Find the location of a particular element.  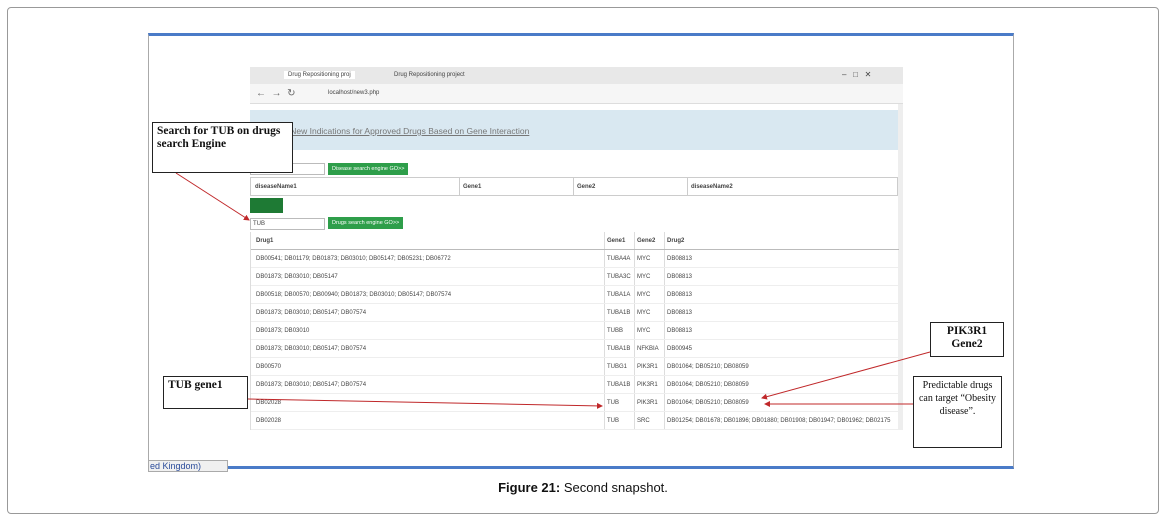

callout: Search for TUB on drugs search Engine is located at coordinates (222, 147).